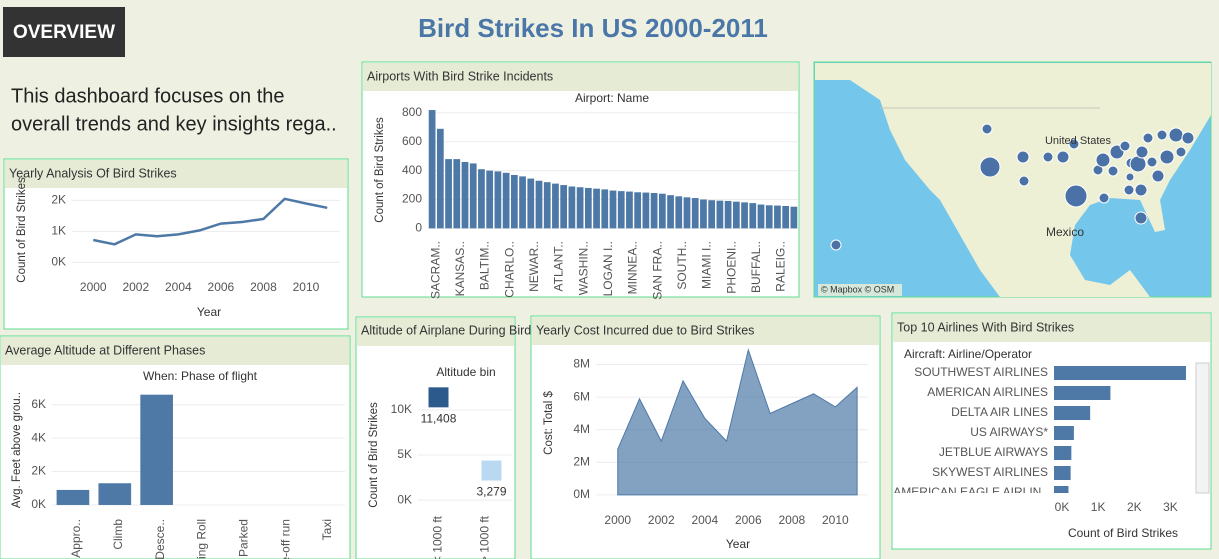 This screenshot has height=559, width=1219. Describe the element at coordinates (738, 544) in the screenshot. I see `x-axis-label: Year` at that location.